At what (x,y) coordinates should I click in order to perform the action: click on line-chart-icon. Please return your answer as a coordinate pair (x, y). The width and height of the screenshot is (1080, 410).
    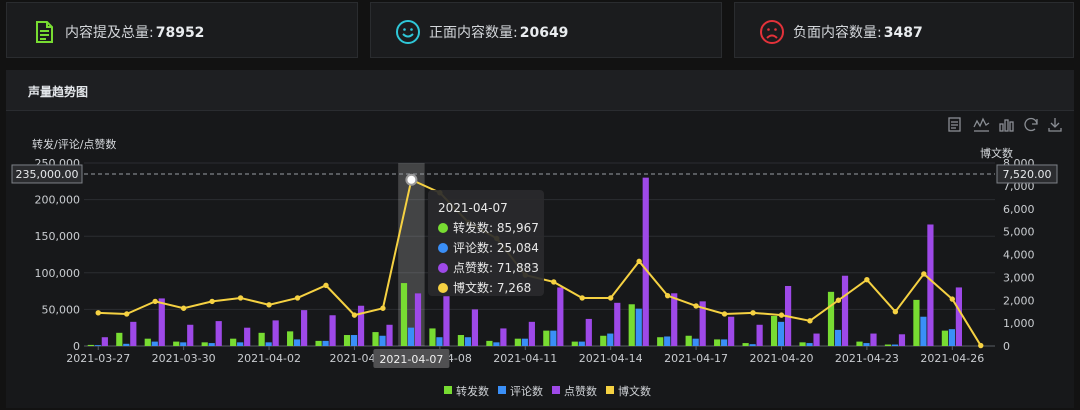
    Looking at the image, I should click on (981, 124).